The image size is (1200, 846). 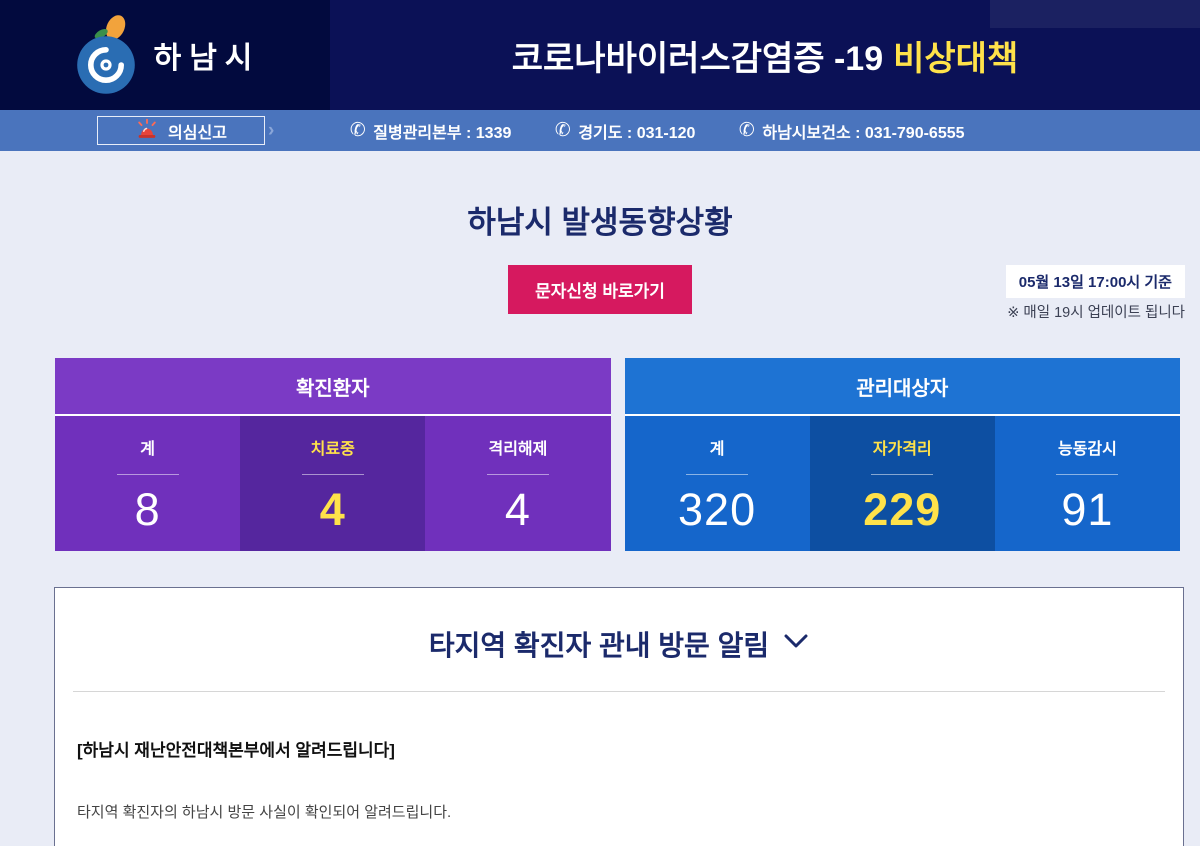 I want to click on stat-label: 자가격리, so click(x=902, y=449).